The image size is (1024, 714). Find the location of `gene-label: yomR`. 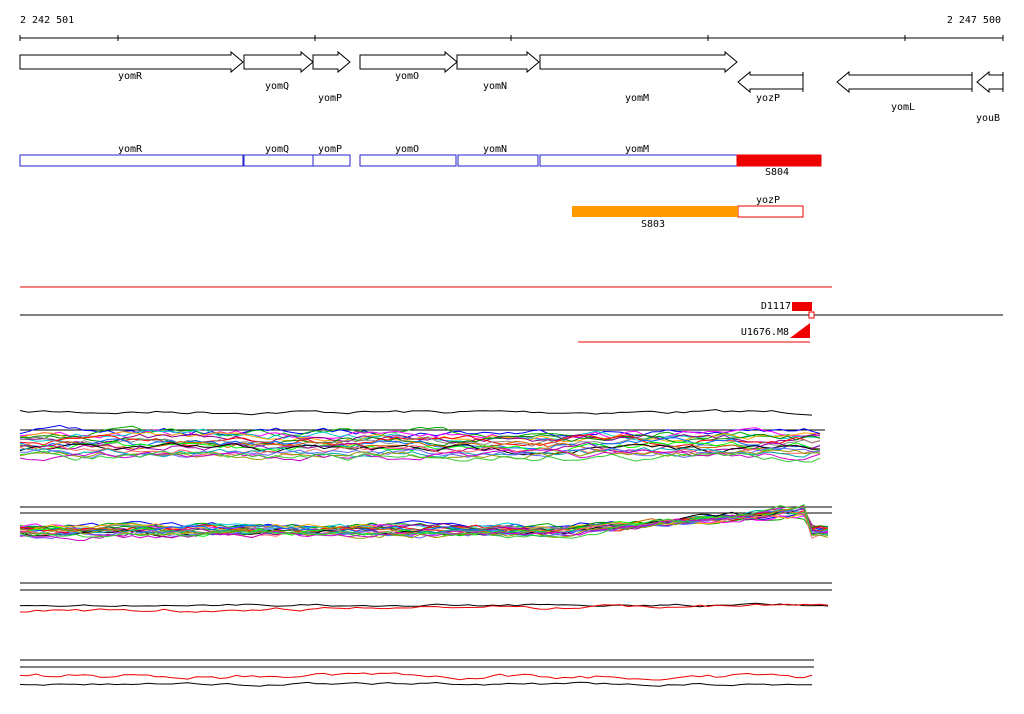

gene-label: yomR is located at coordinates (130, 76).